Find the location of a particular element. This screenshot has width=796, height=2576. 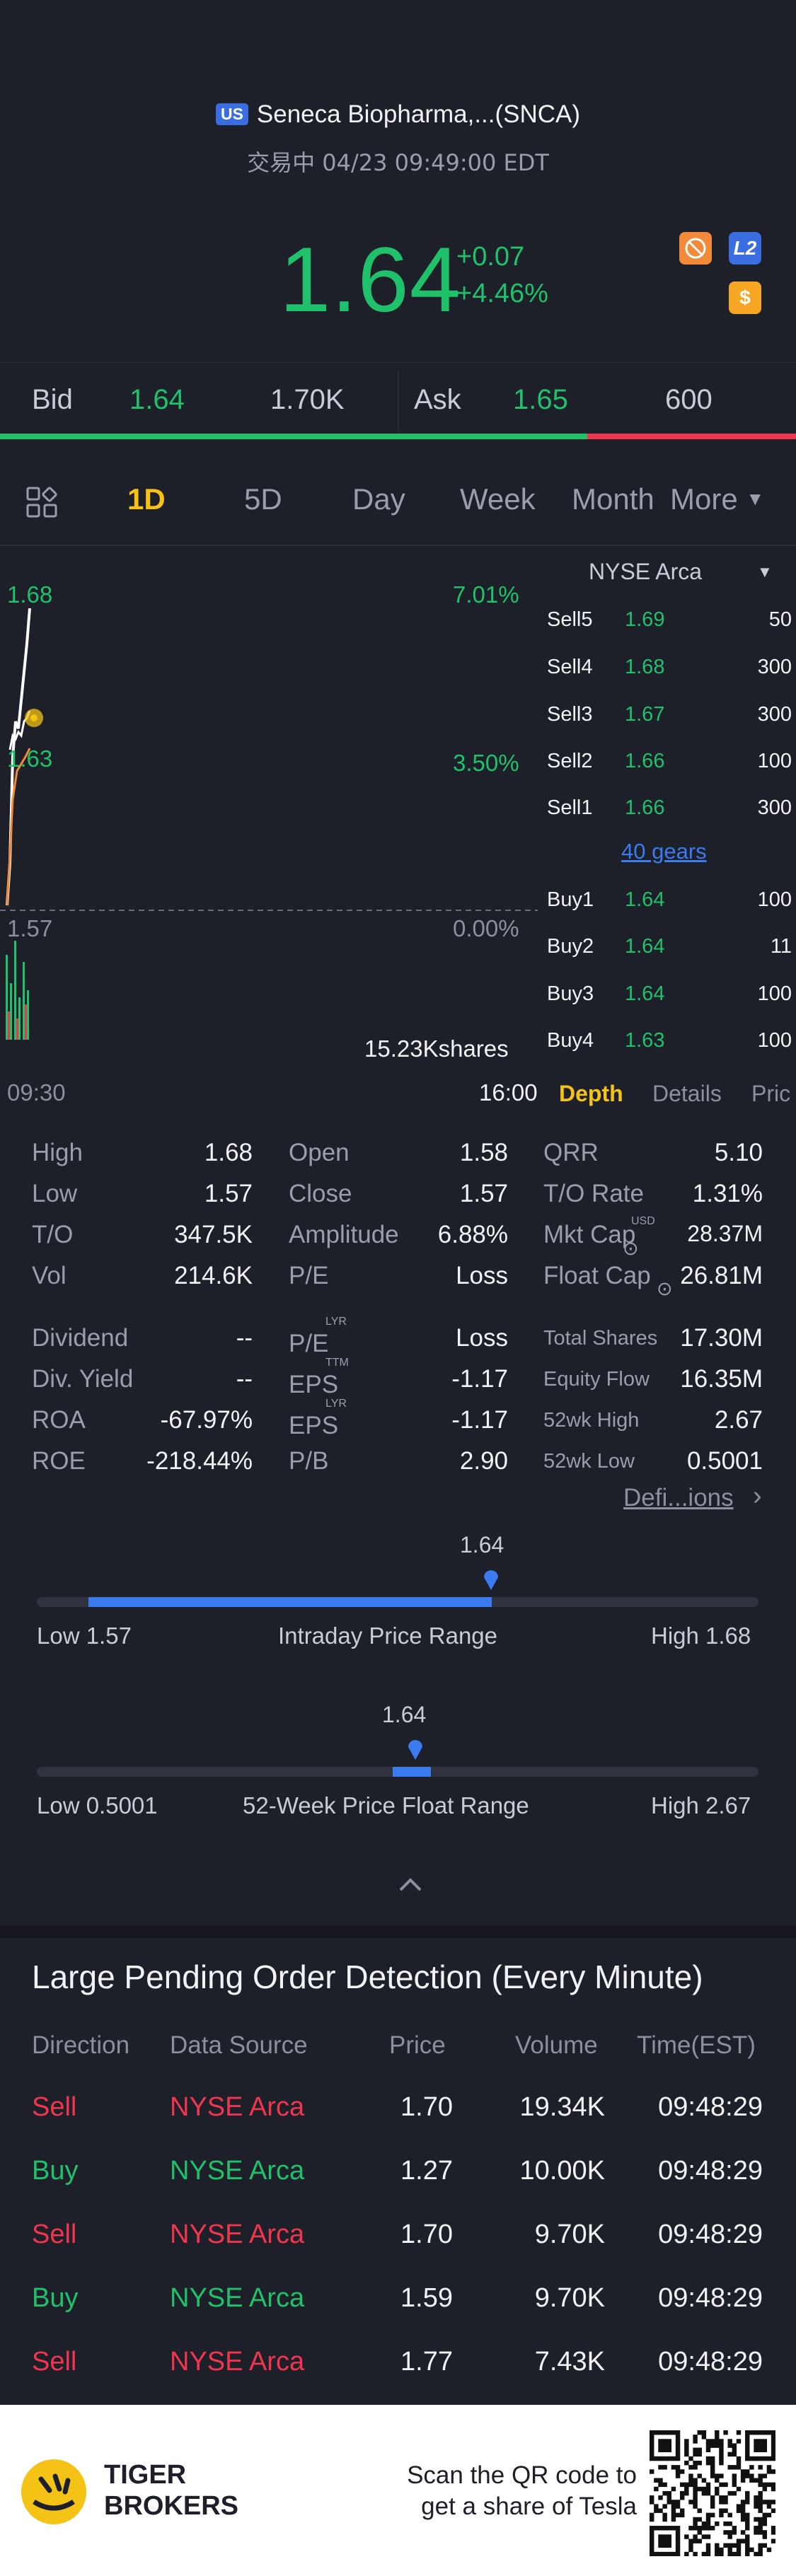

tab-week: Week is located at coordinates (498, 499).